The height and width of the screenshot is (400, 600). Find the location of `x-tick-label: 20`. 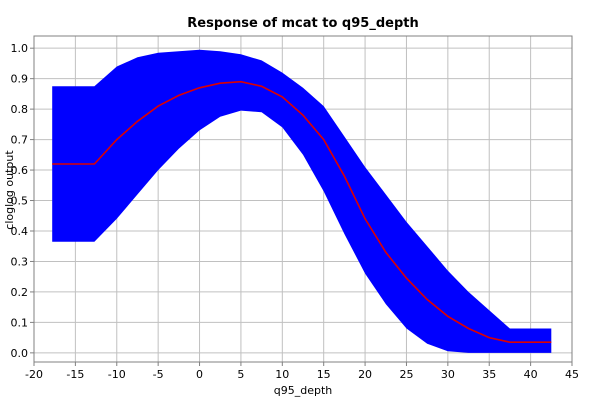

x-tick-label: 20 is located at coordinates (365, 374).